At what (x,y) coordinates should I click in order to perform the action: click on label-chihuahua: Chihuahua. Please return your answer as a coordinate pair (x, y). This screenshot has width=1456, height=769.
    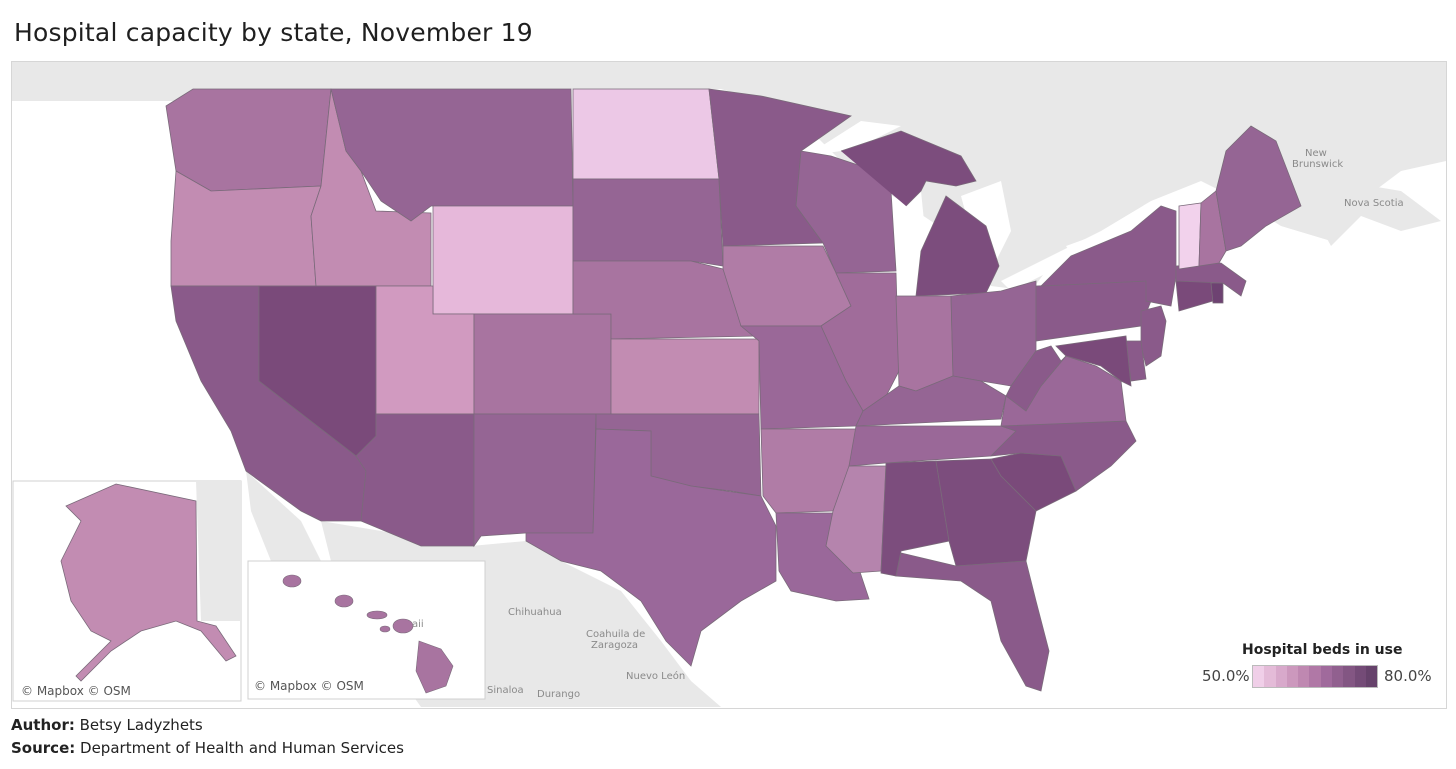
    Looking at the image, I should click on (535, 612).